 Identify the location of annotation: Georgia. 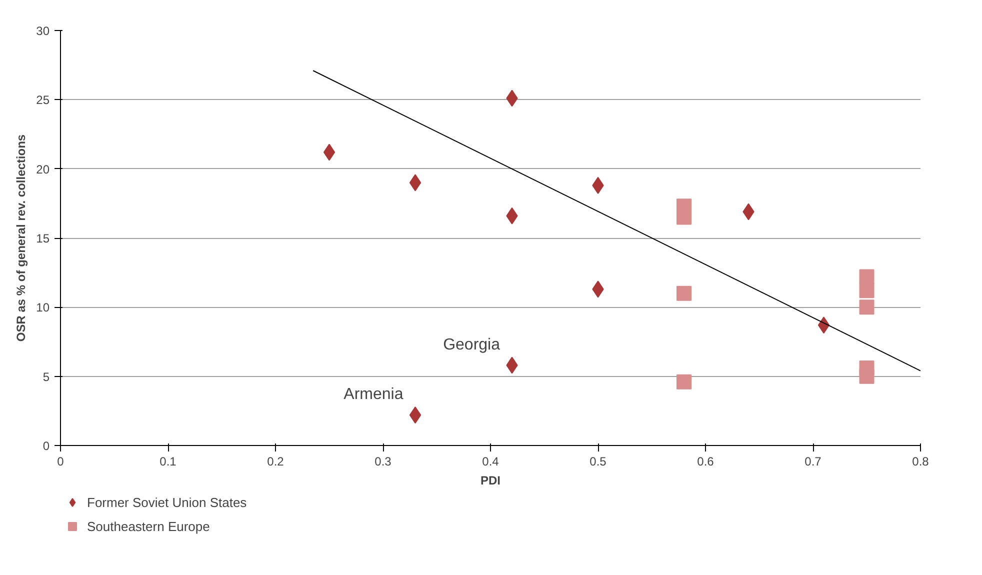
(471, 345).